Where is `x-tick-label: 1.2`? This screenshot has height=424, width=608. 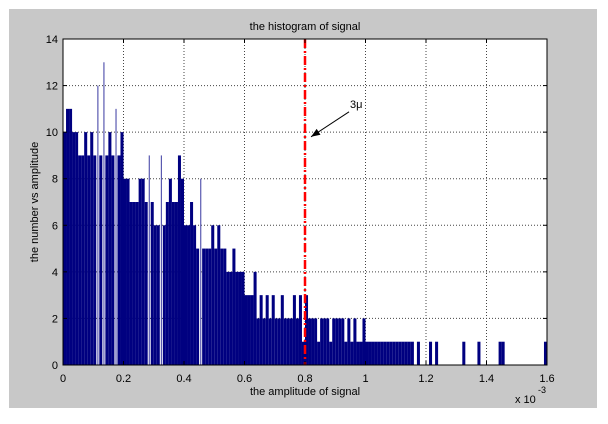
x-tick-label: 1.2 is located at coordinates (425, 379).